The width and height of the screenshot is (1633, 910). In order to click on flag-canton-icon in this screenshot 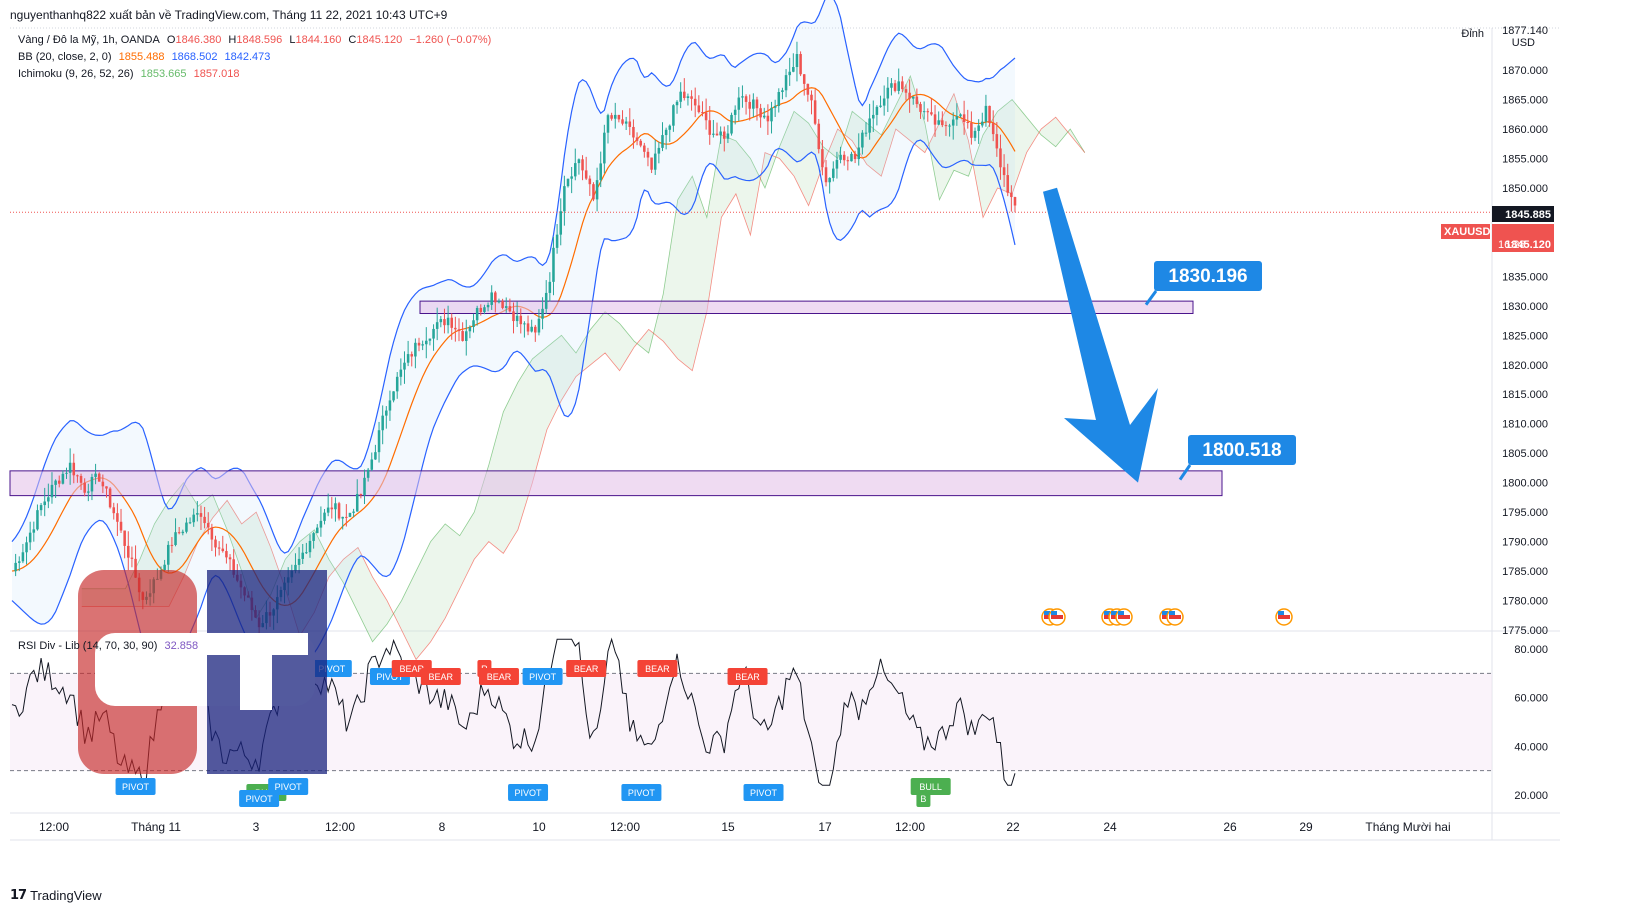, I will do `click(1165, 613)`.